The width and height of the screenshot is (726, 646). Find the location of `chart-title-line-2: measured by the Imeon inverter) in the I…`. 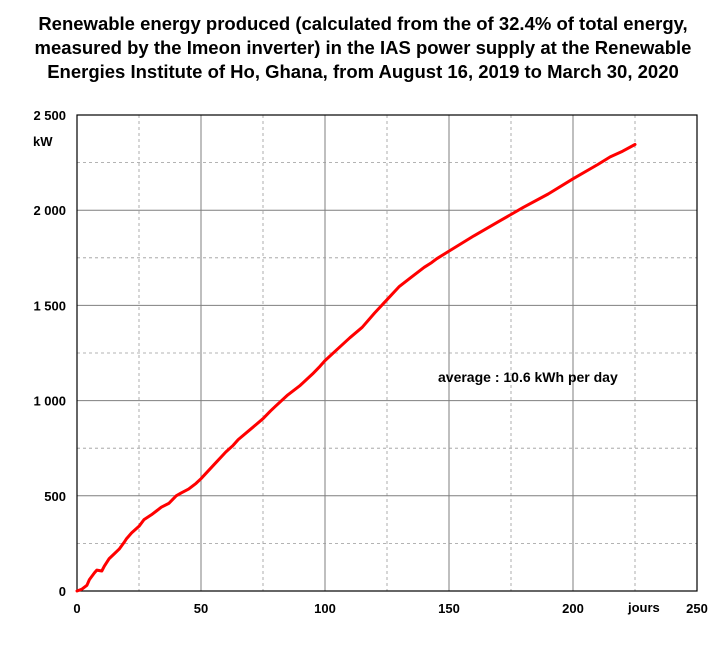

chart-title-line-2: measured by the Imeon inverter) in the I… is located at coordinates (363, 47).